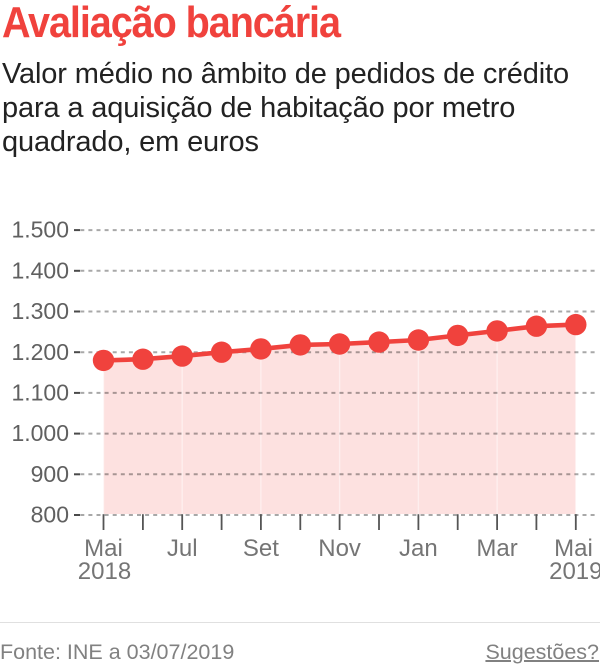  Describe the element at coordinates (50, 515) in the screenshot. I see `svg-text: 800` at that location.